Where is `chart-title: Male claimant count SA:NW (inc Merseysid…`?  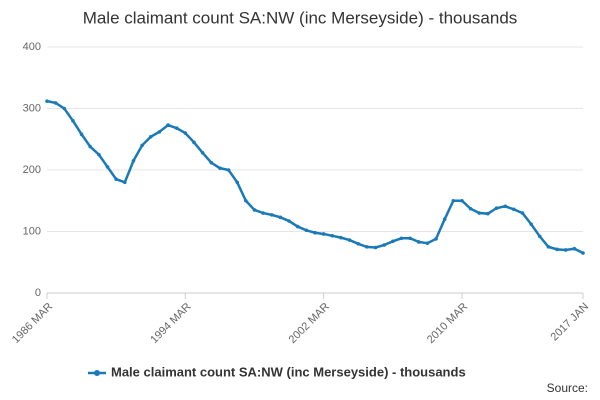 chart-title: Male claimant count SA:NW (inc Merseysid… is located at coordinates (300, 17).